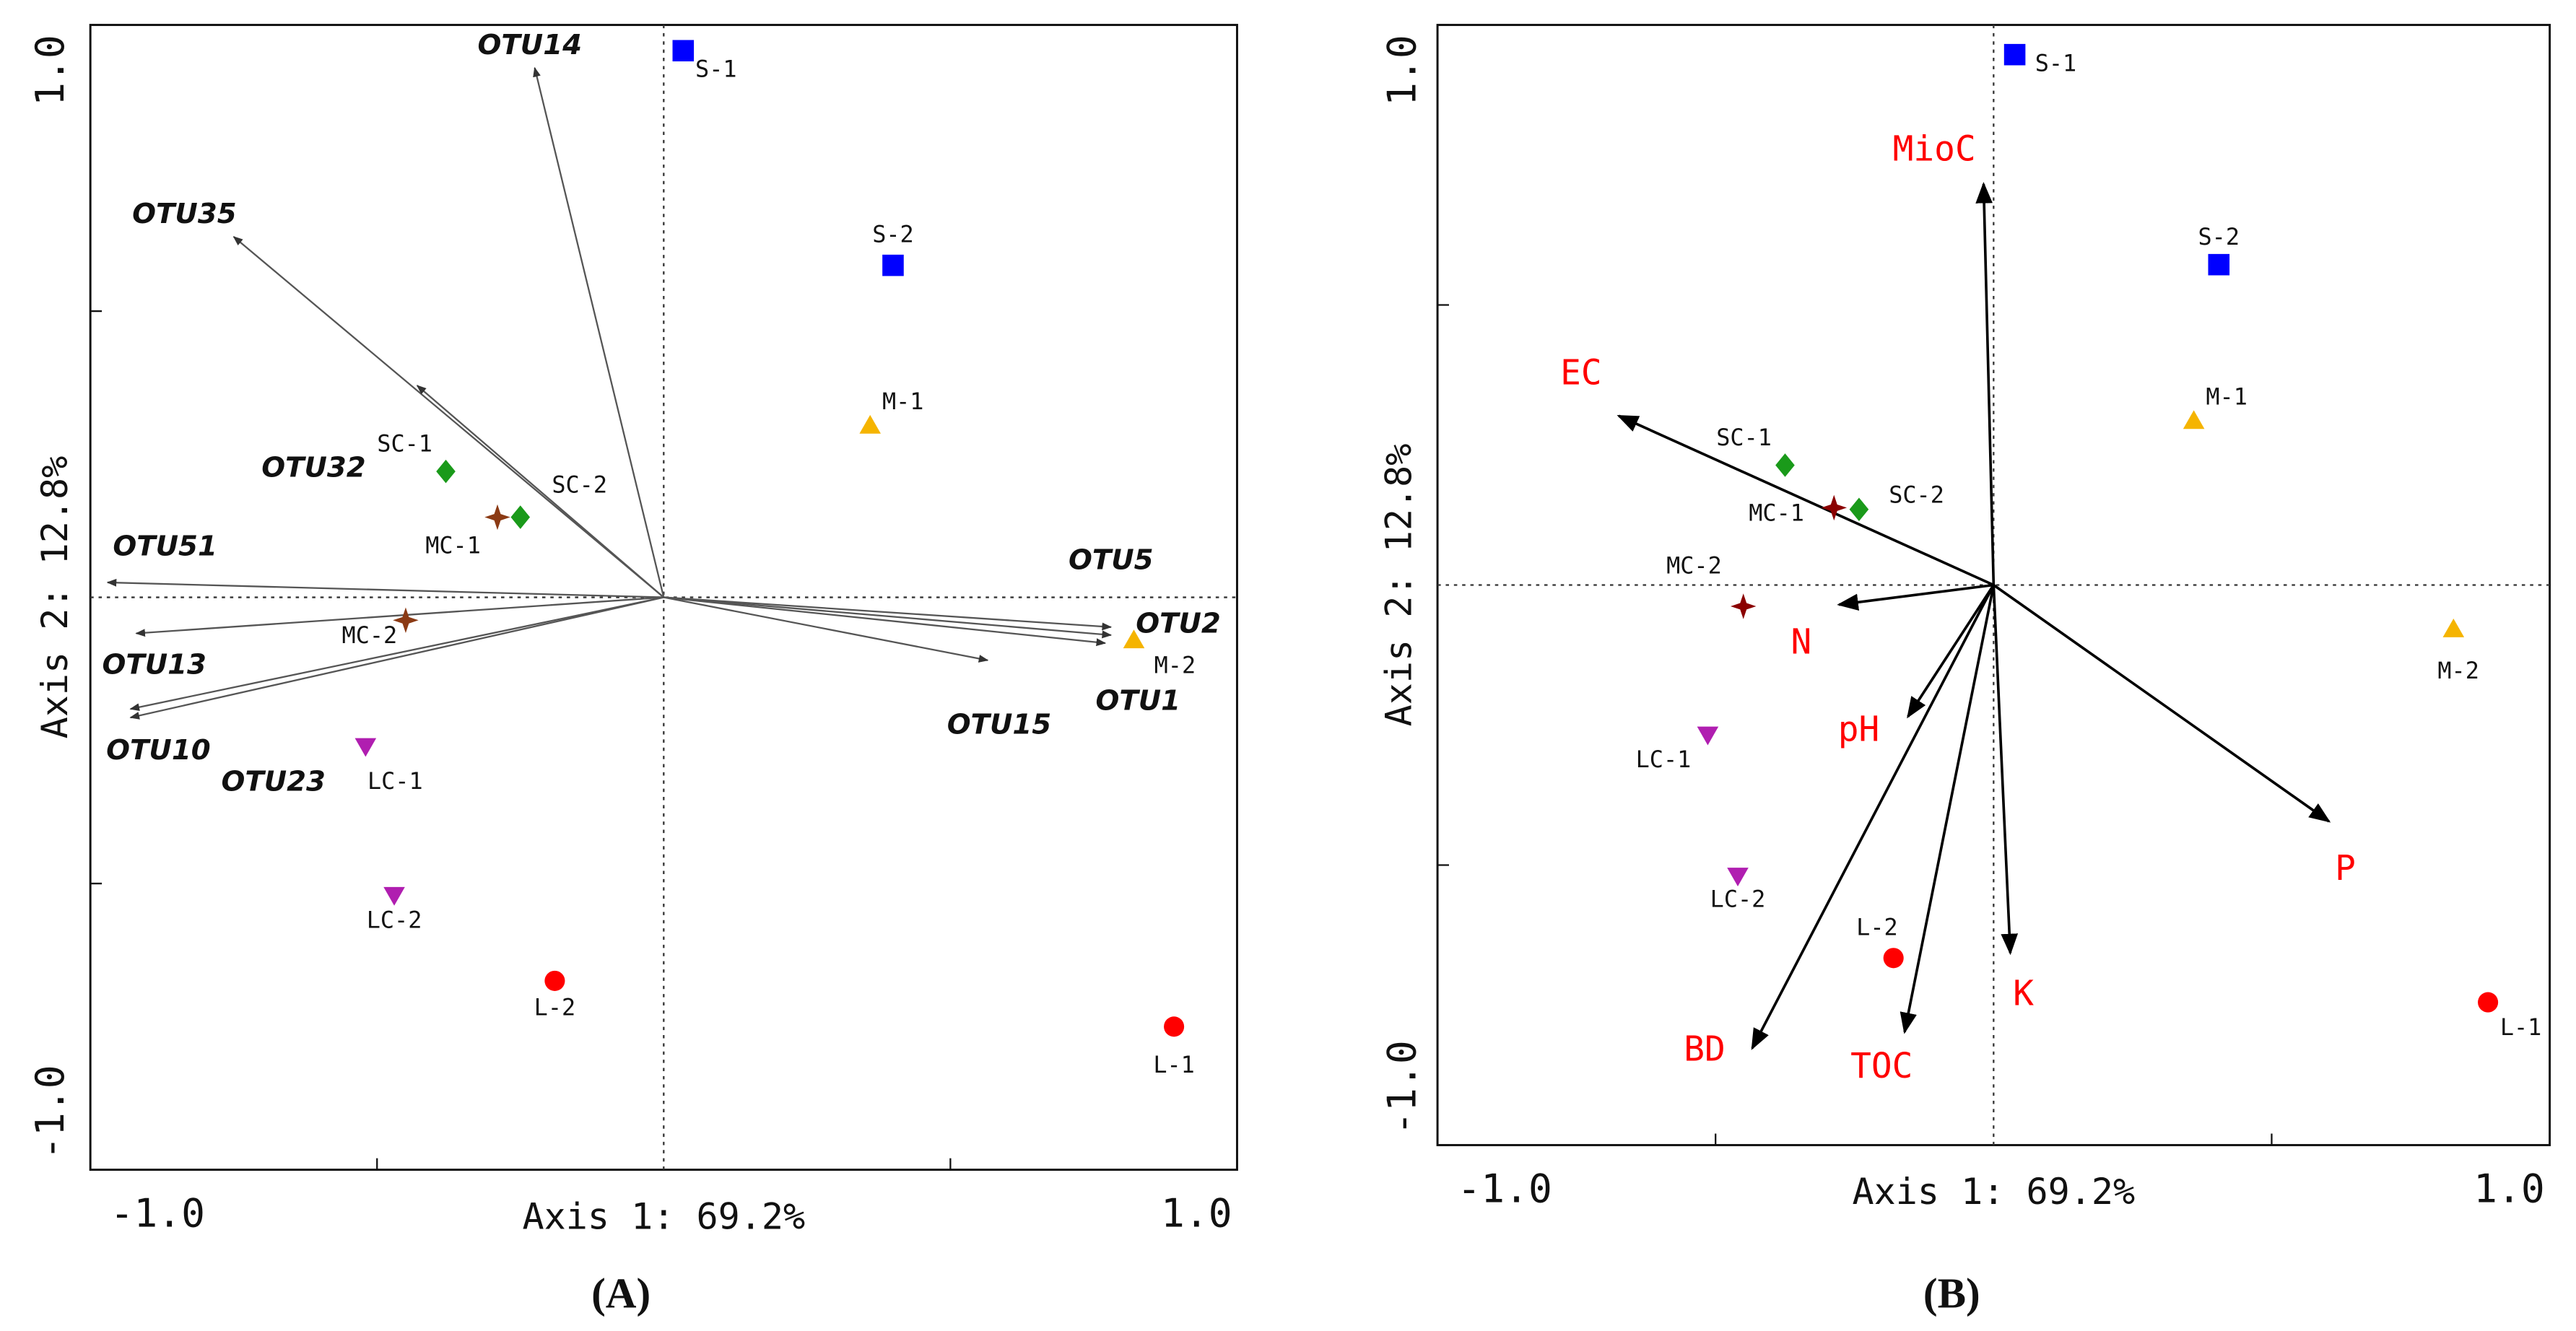 The height and width of the screenshot is (1331, 2576). I want to click on arrow-label: BD, so click(1705, 1050).